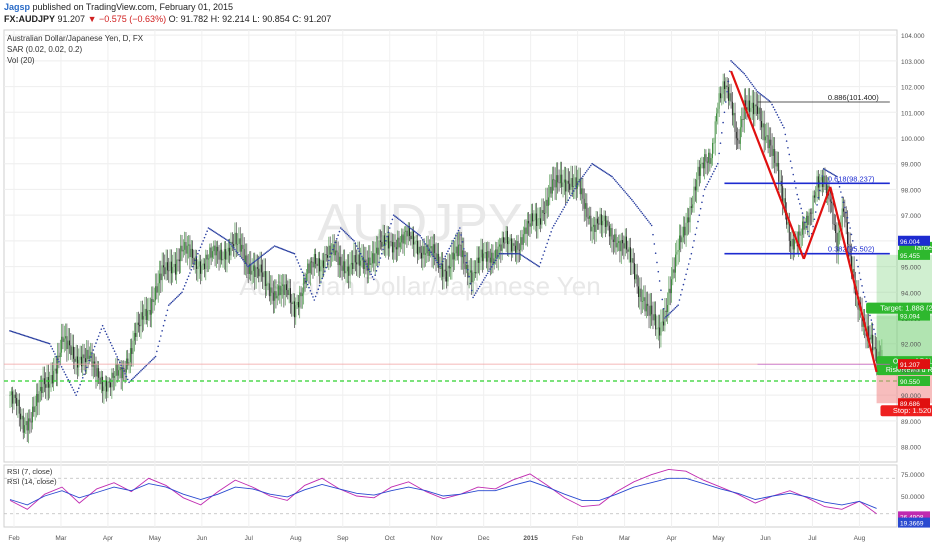 The height and width of the screenshot is (550, 932). I want to click on price-tag, so click(914, 381).